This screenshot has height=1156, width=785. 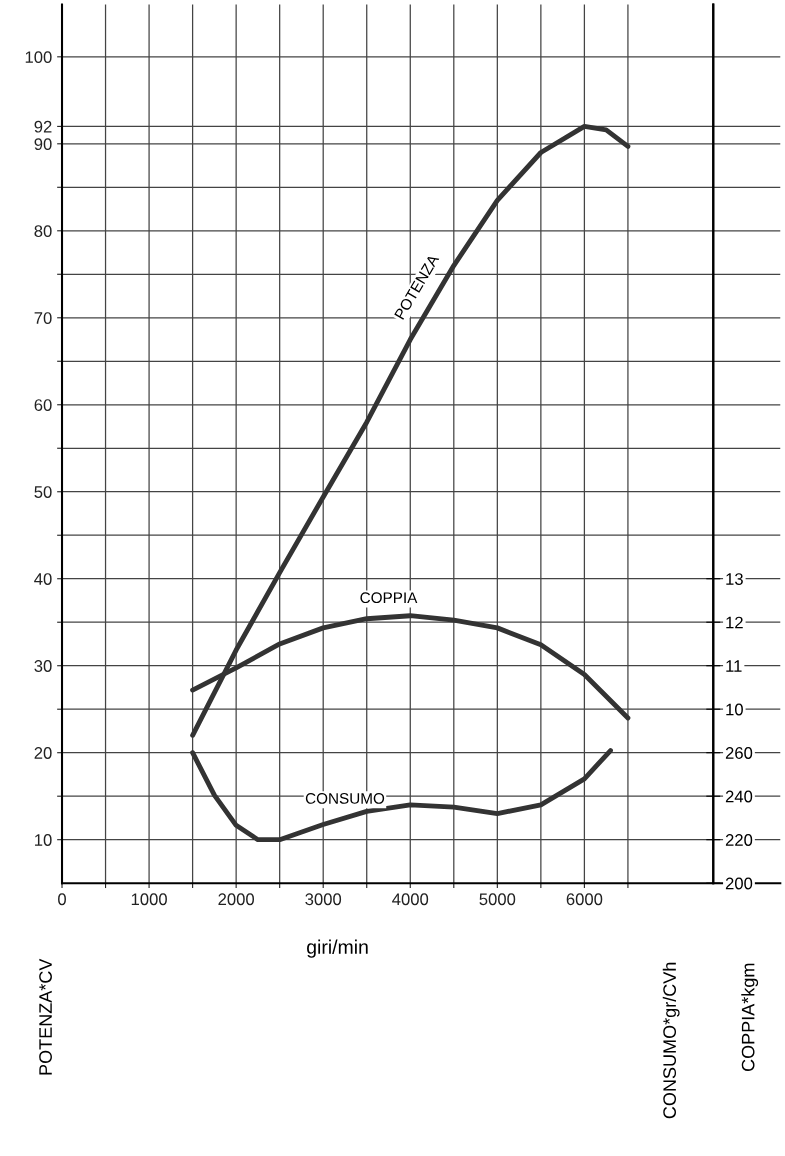 What do you see at coordinates (43, 840) in the screenshot?
I see `y-tick-label: 10` at bounding box center [43, 840].